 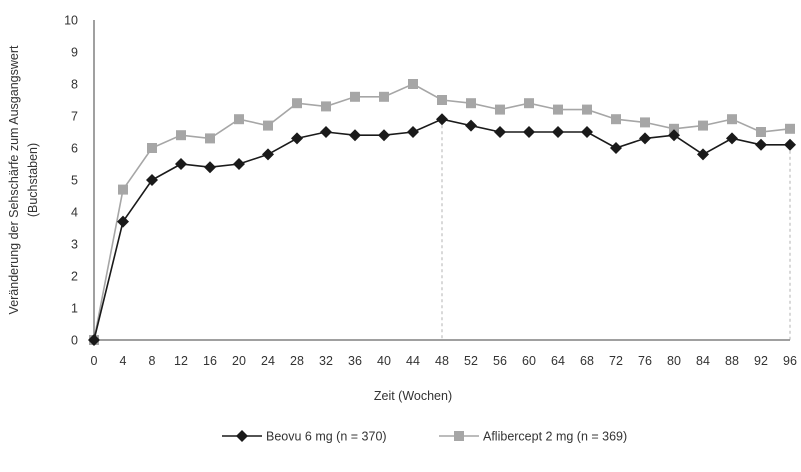 I want to click on x-tick-label: 76, so click(x=645, y=361).